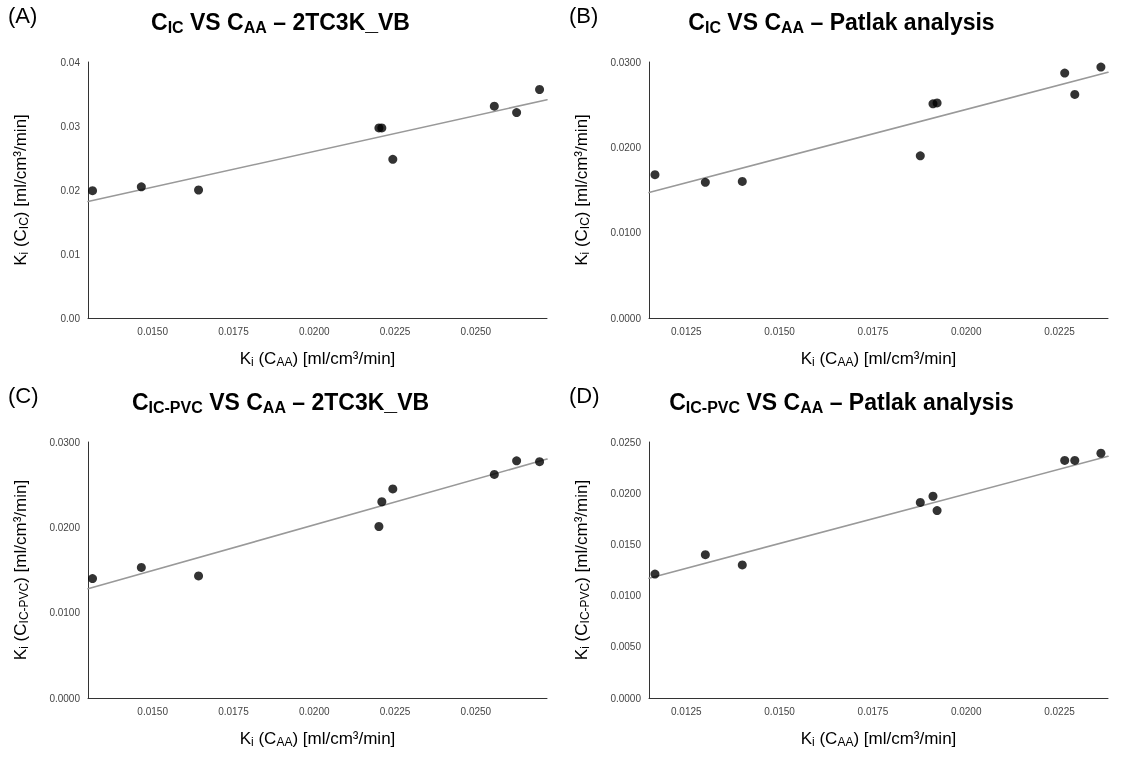  Describe the element at coordinates (841, 22) in the screenshot. I see `chart-title: CIC VS CAA – Patlak analysis` at that location.